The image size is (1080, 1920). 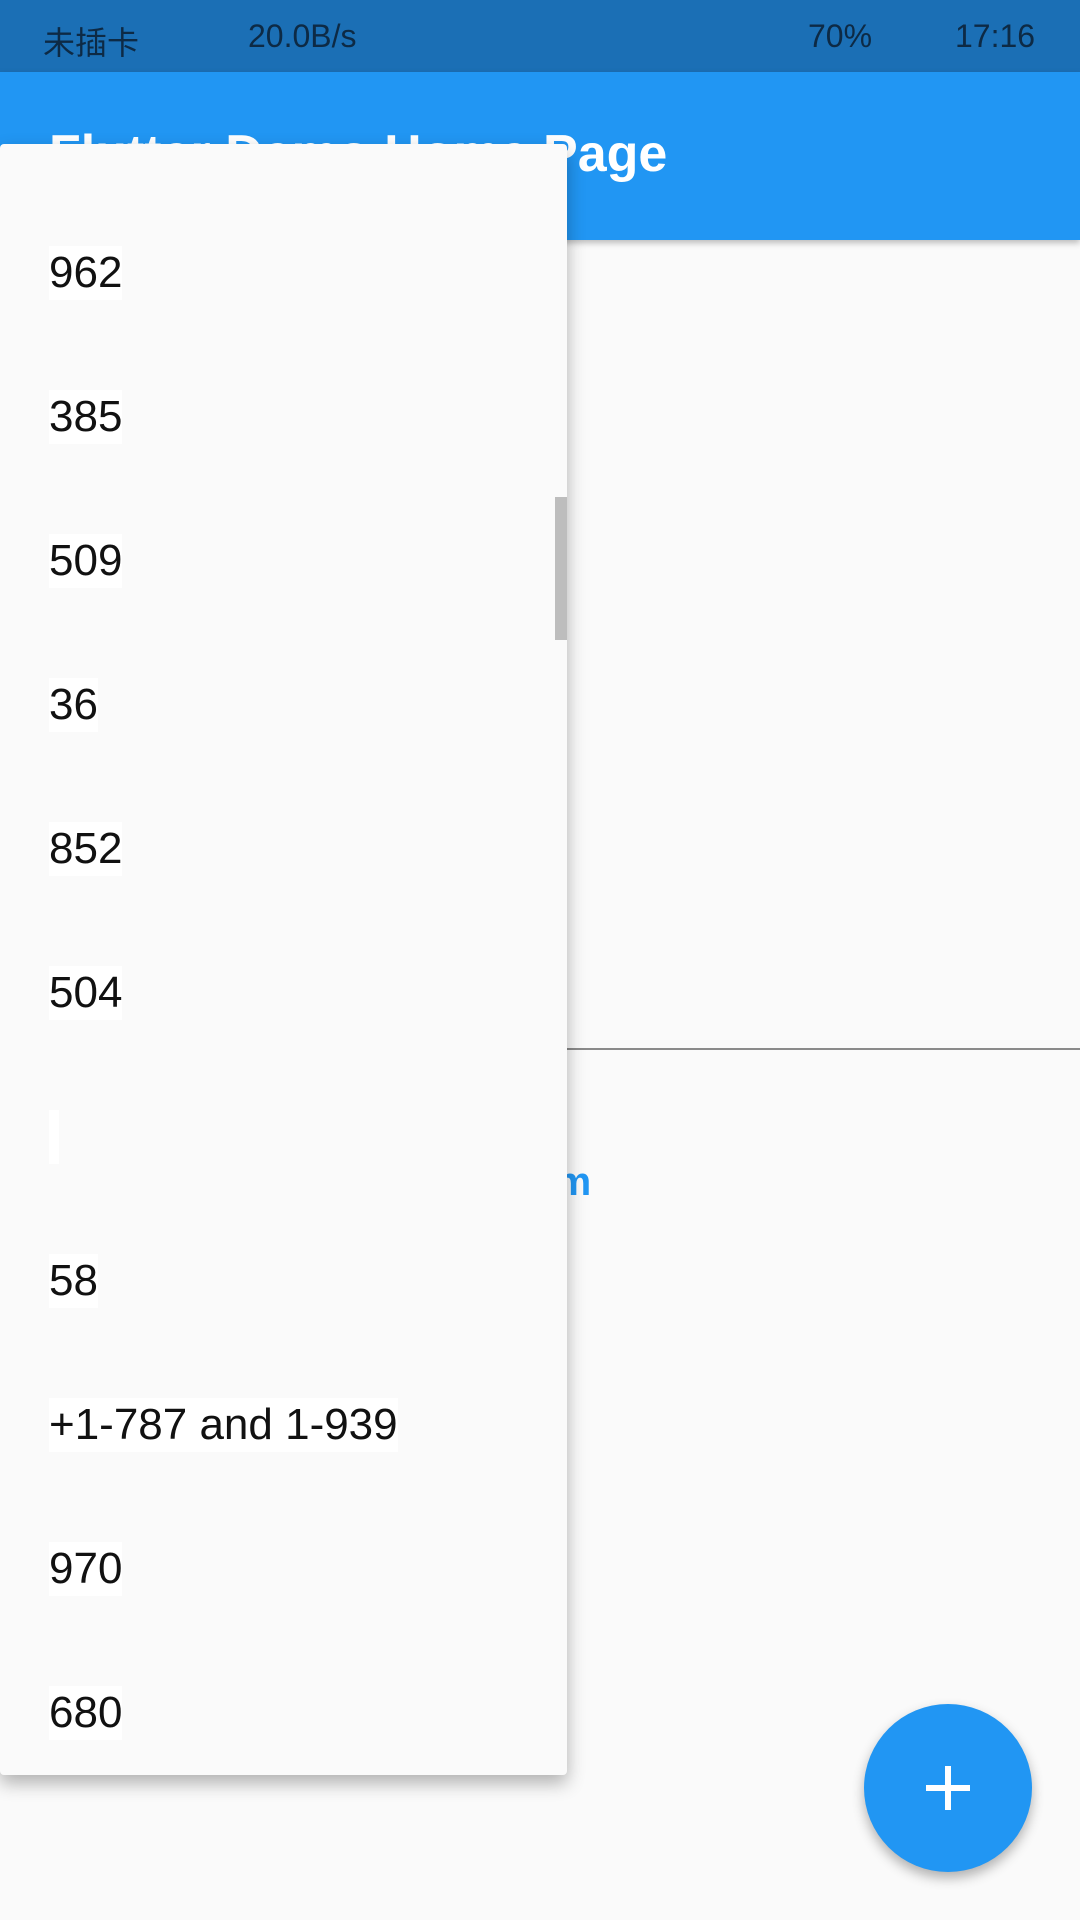 I want to click on menu-item: 58, so click(x=73, y=1281).